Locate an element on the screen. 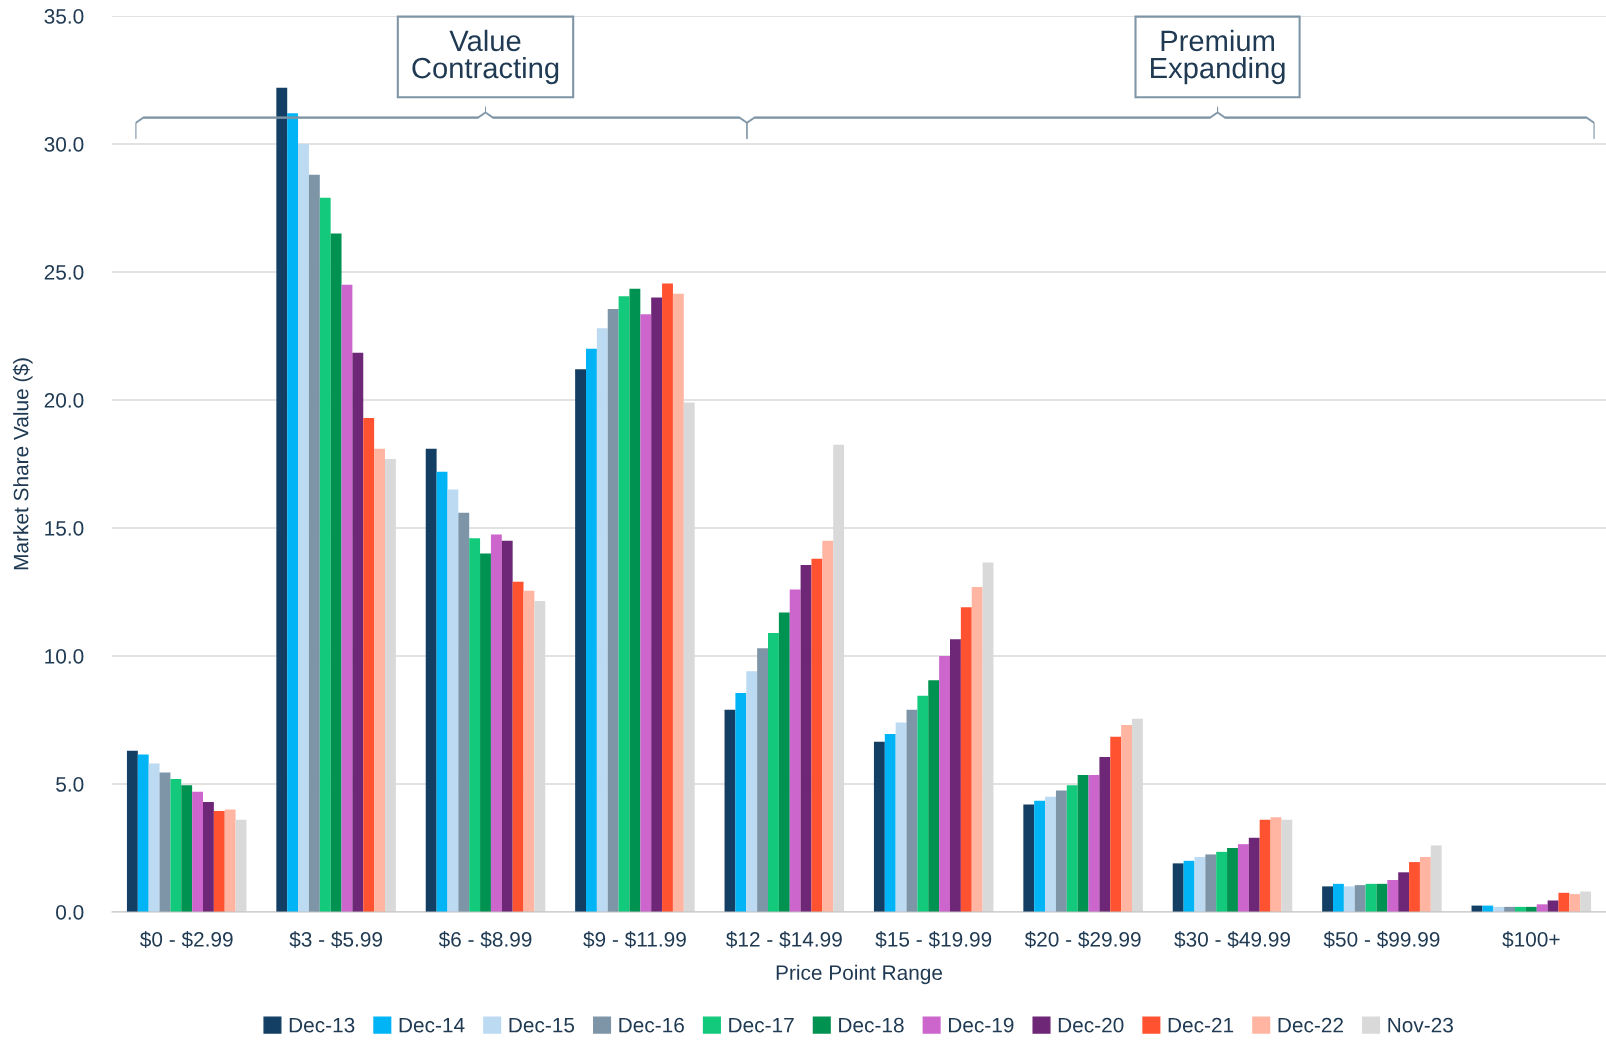 This screenshot has width=1606, height=1047. x-tick-label: $30 - $49.99 is located at coordinates (1232, 939).